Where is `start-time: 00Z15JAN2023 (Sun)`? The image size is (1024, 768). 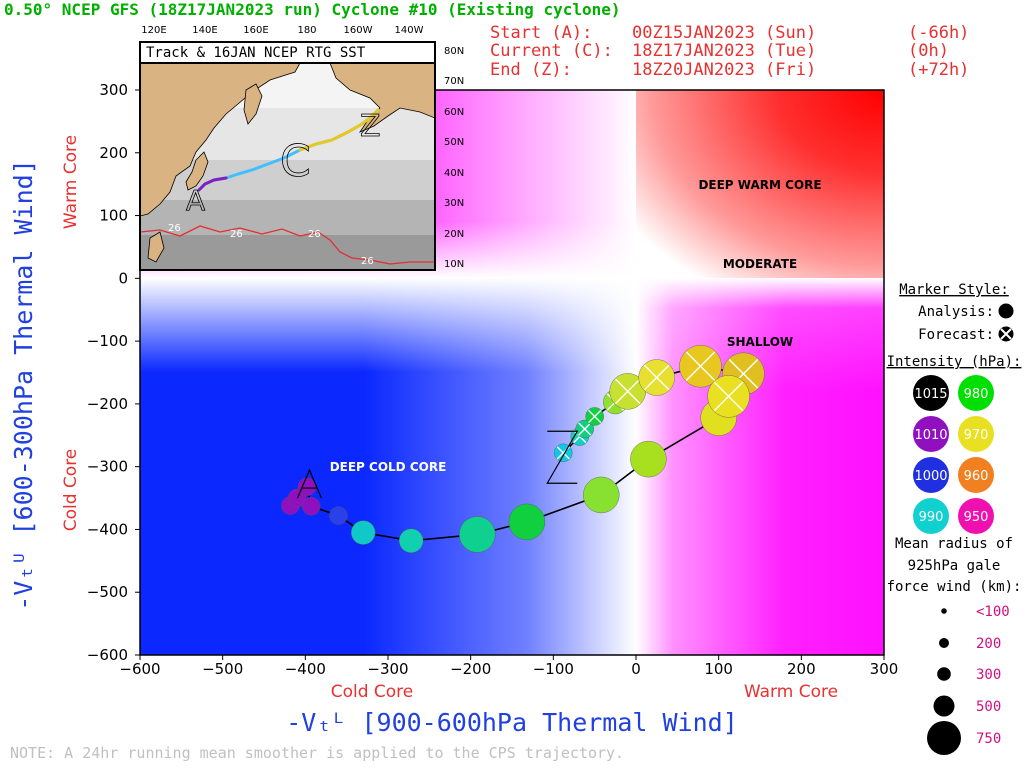
start-time: 00Z15JAN2023 (Sun) is located at coordinates (724, 33).